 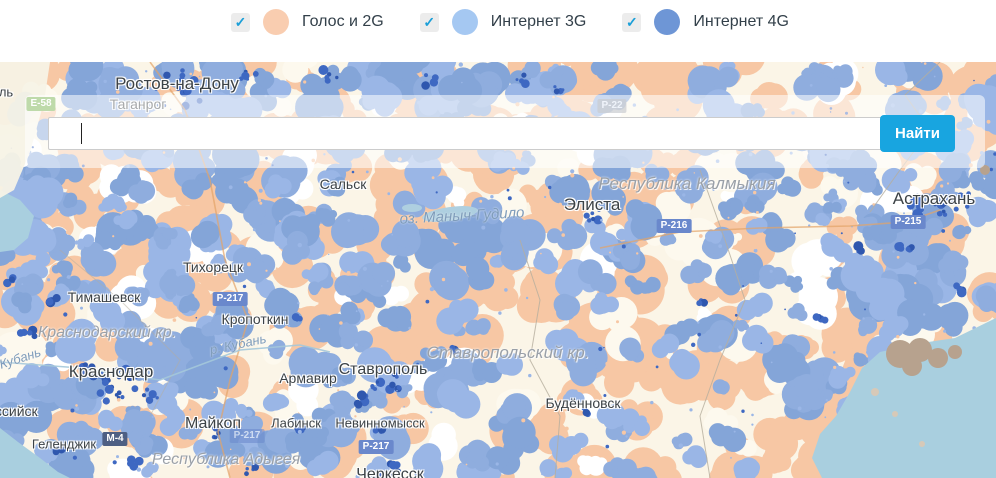 What do you see at coordinates (241, 22) in the screenshot?
I see `legend-checkbox-2g: ✓` at bounding box center [241, 22].